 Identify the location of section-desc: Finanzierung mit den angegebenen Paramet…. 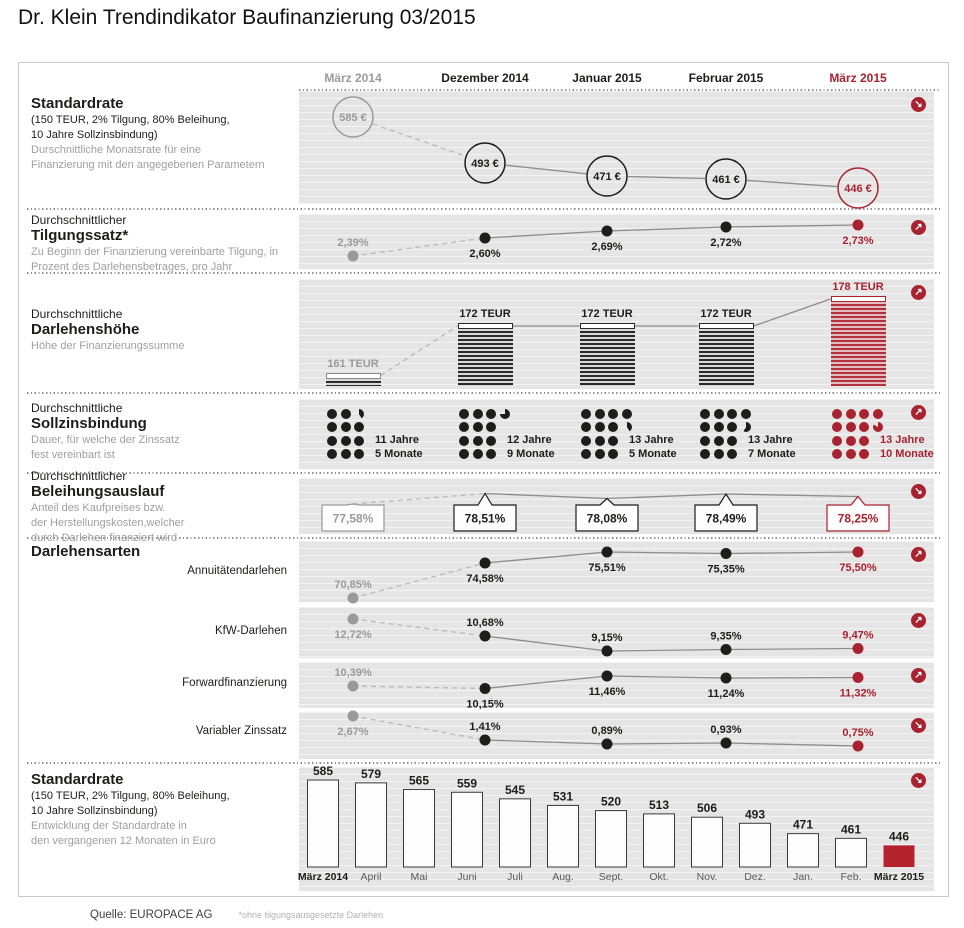
(148, 165).